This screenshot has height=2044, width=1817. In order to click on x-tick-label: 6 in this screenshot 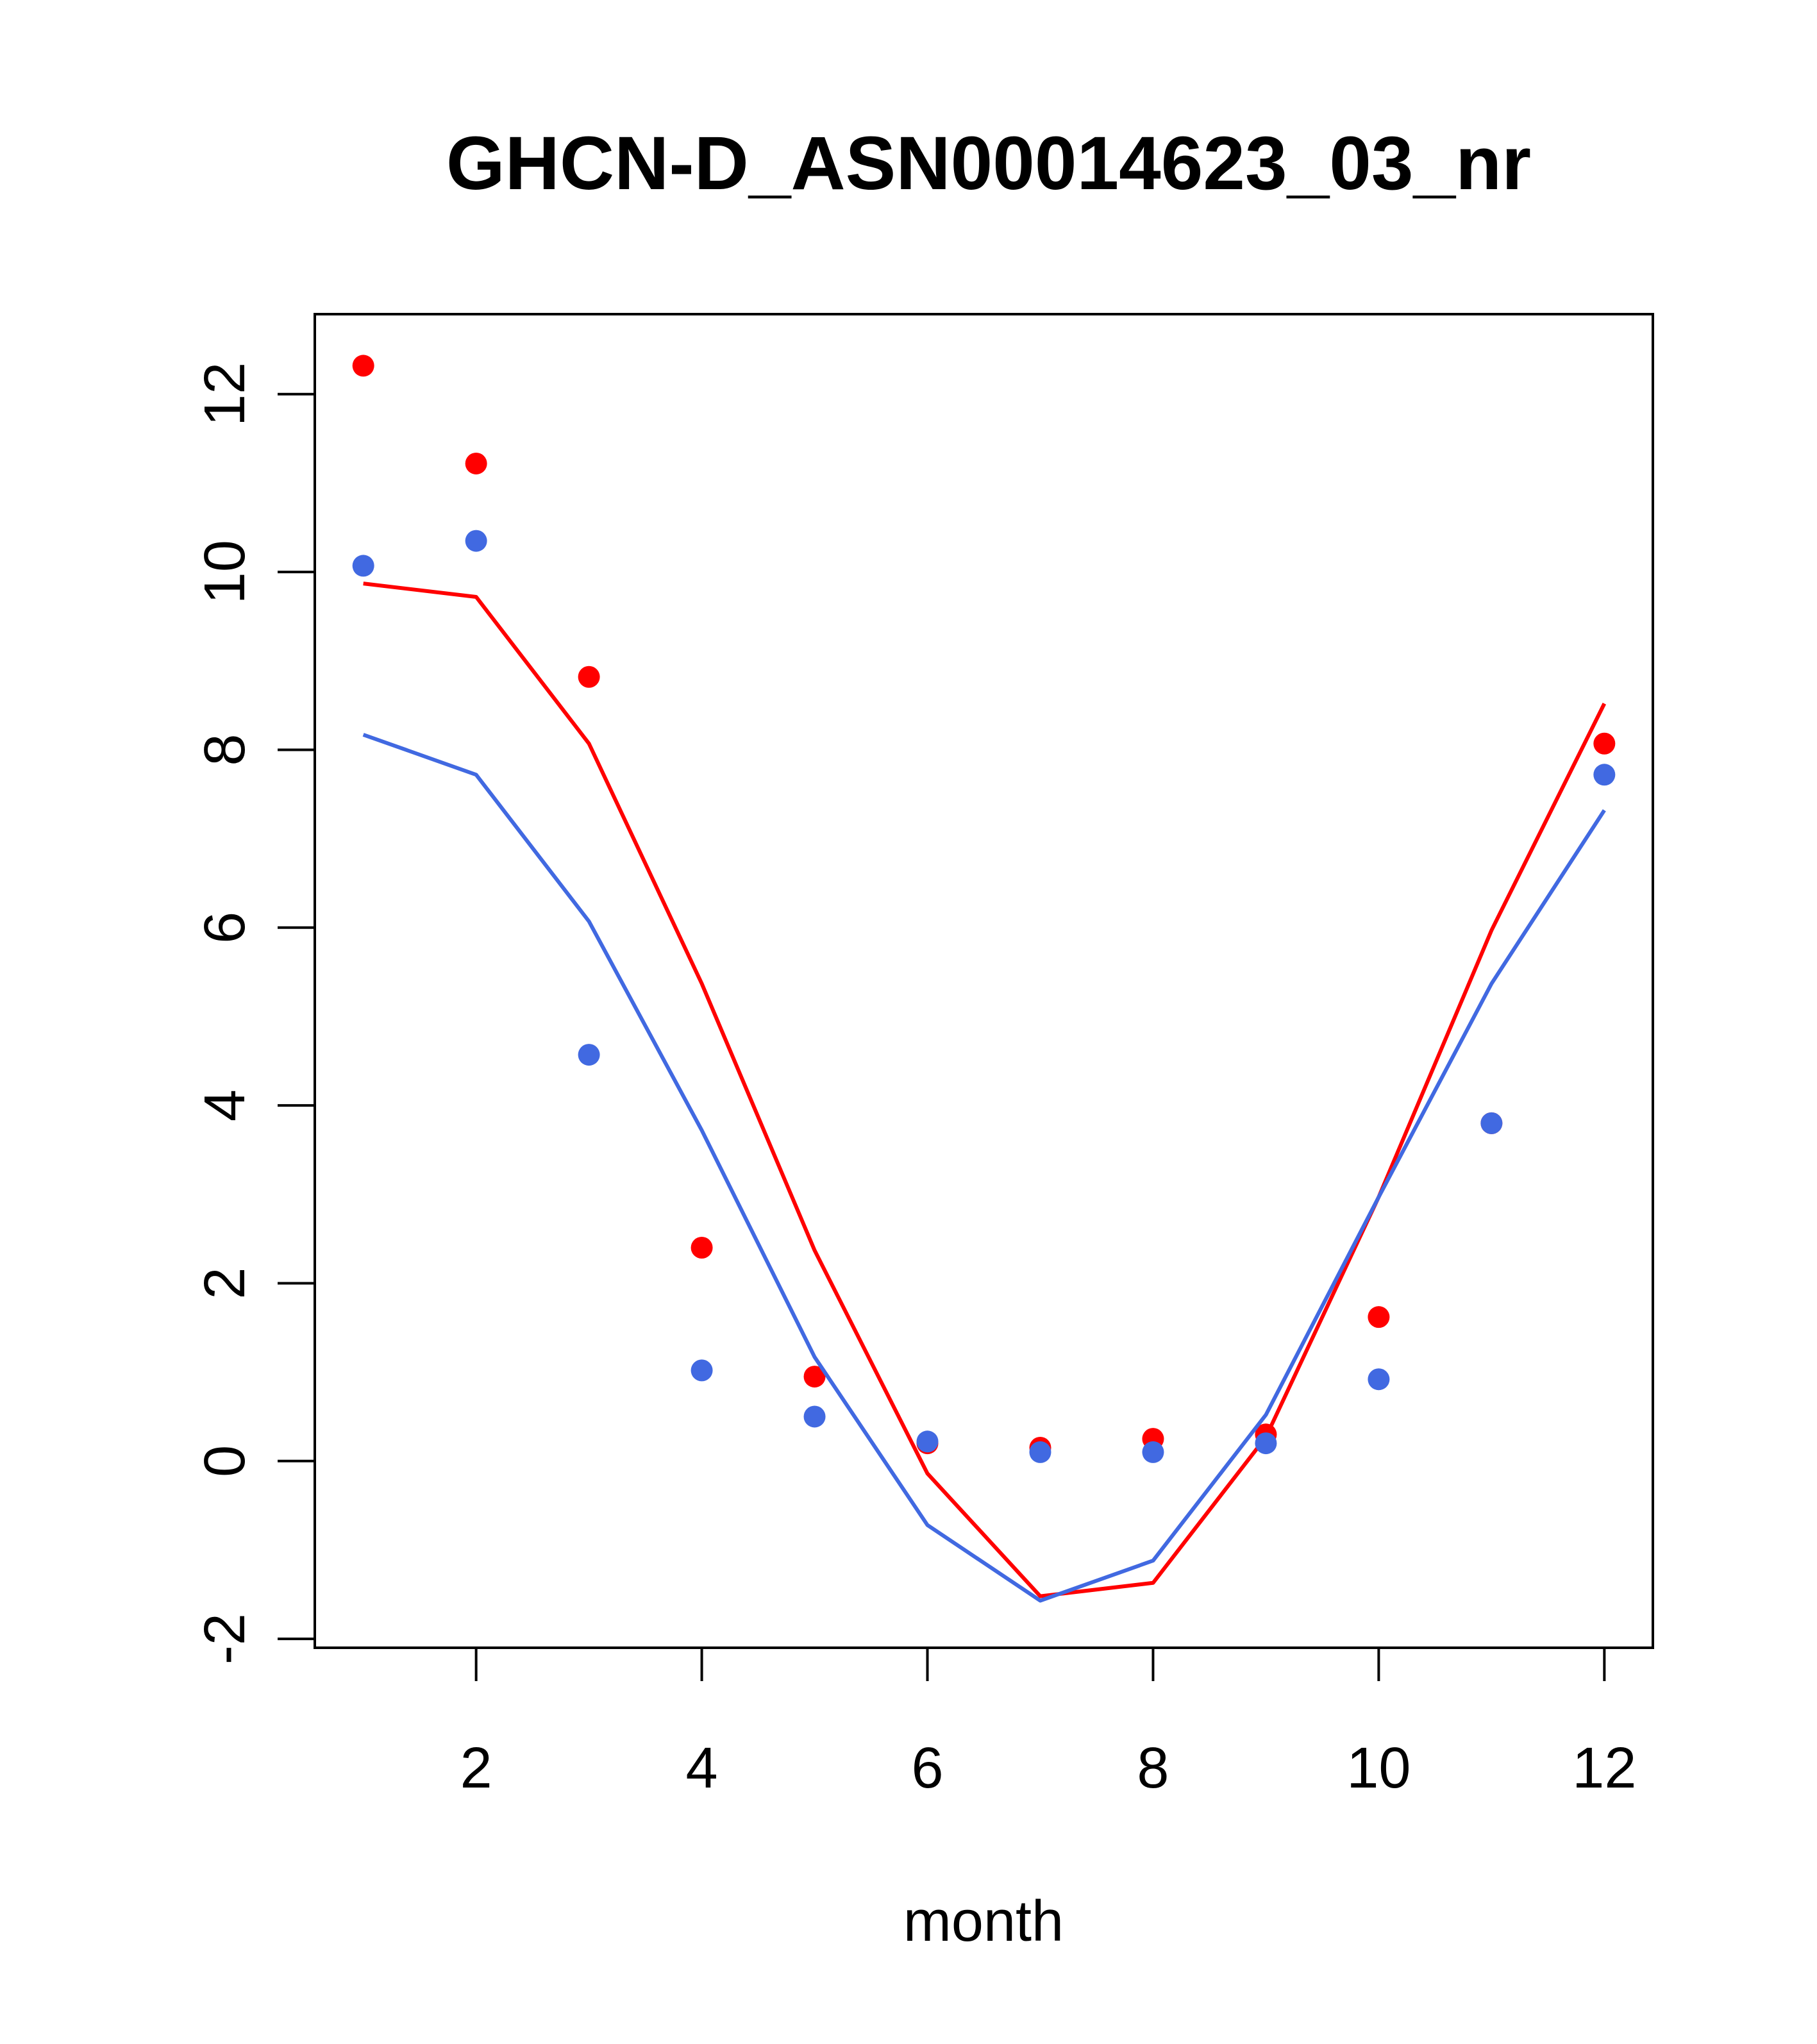, I will do `click(927, 1768)`.